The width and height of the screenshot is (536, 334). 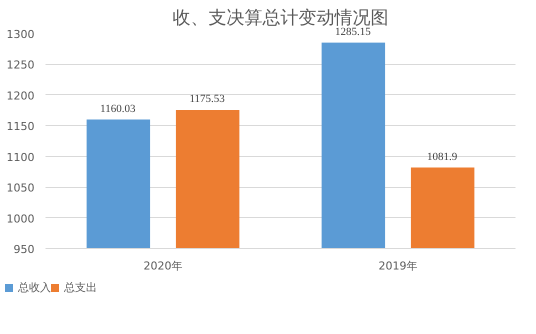 I want to click on x-tick-label: 2020年, so click(x=163, y=266).